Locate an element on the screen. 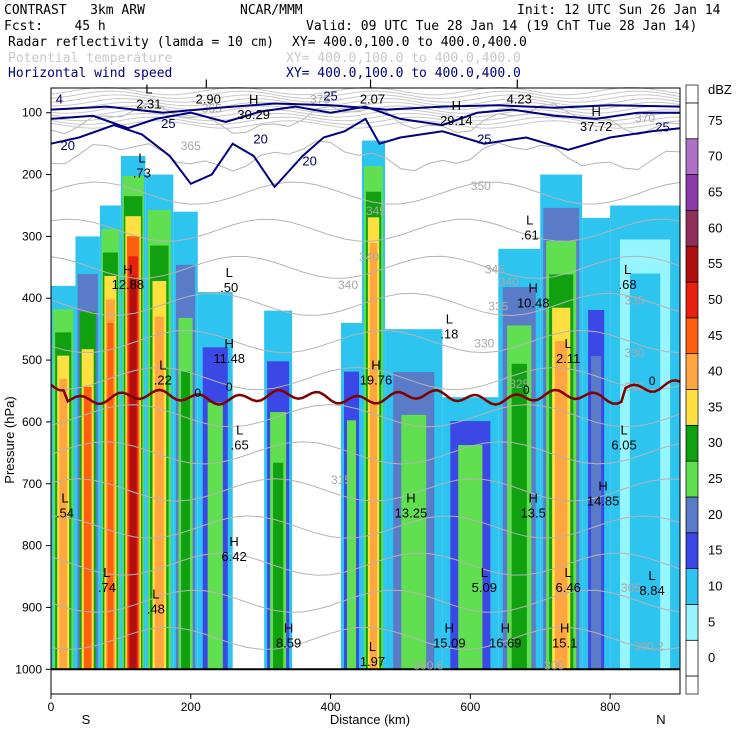 This screenshot has width=740, height=740. colorbar-label: 70 is located at coordinates (715, 156).